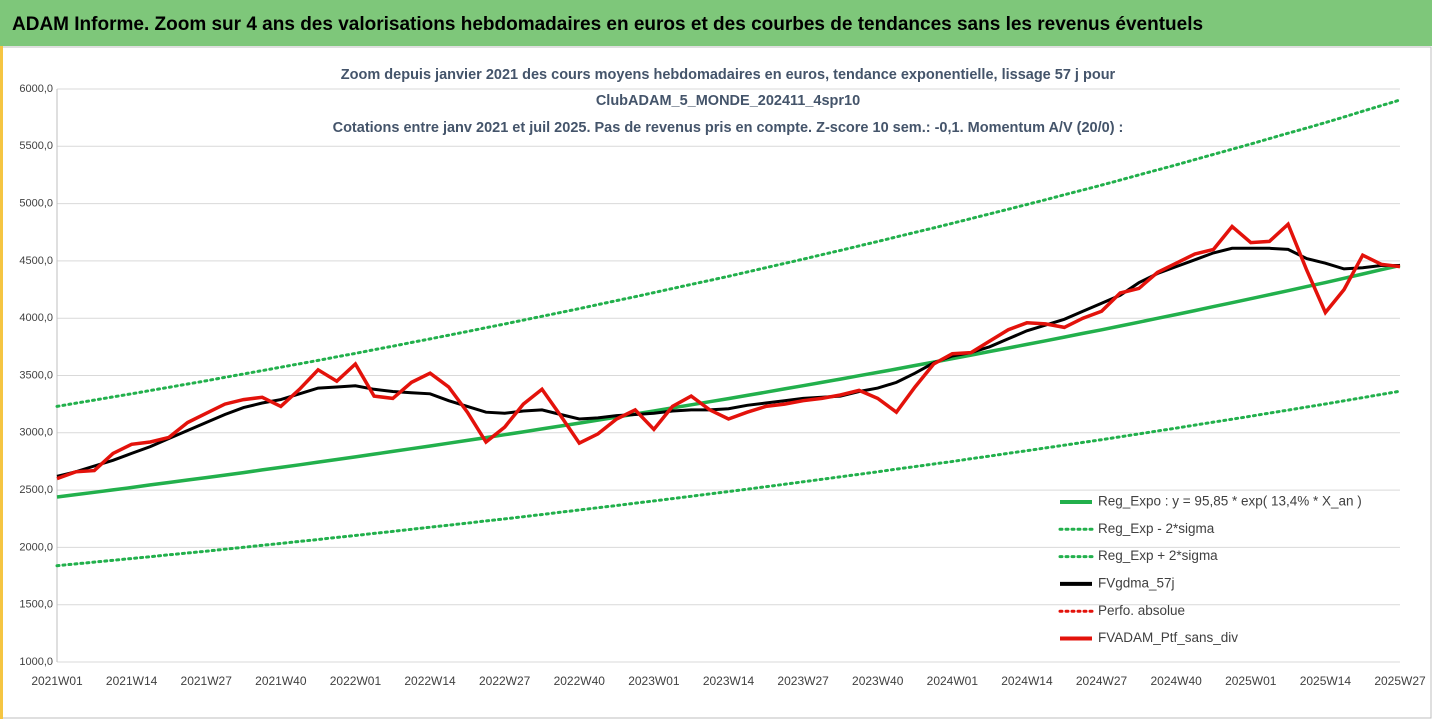 Image resolution: width=1432 pixels, height=724 pixels. What do you see at coordinates (1102, 681) in the screenshot?
I see `x-tick-label: 2024W27` at bounding box center [1102, 681].